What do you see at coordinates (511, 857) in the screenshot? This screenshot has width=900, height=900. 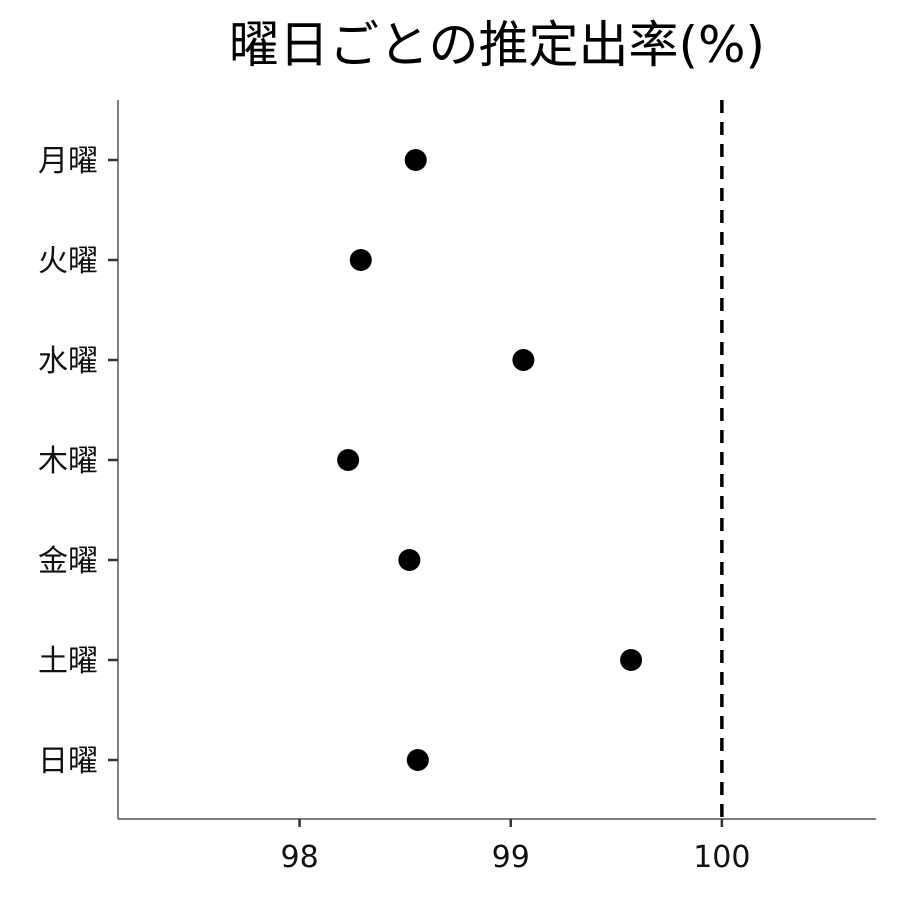 I see `x-tick-label: 99` at bounding box center [511, 857].